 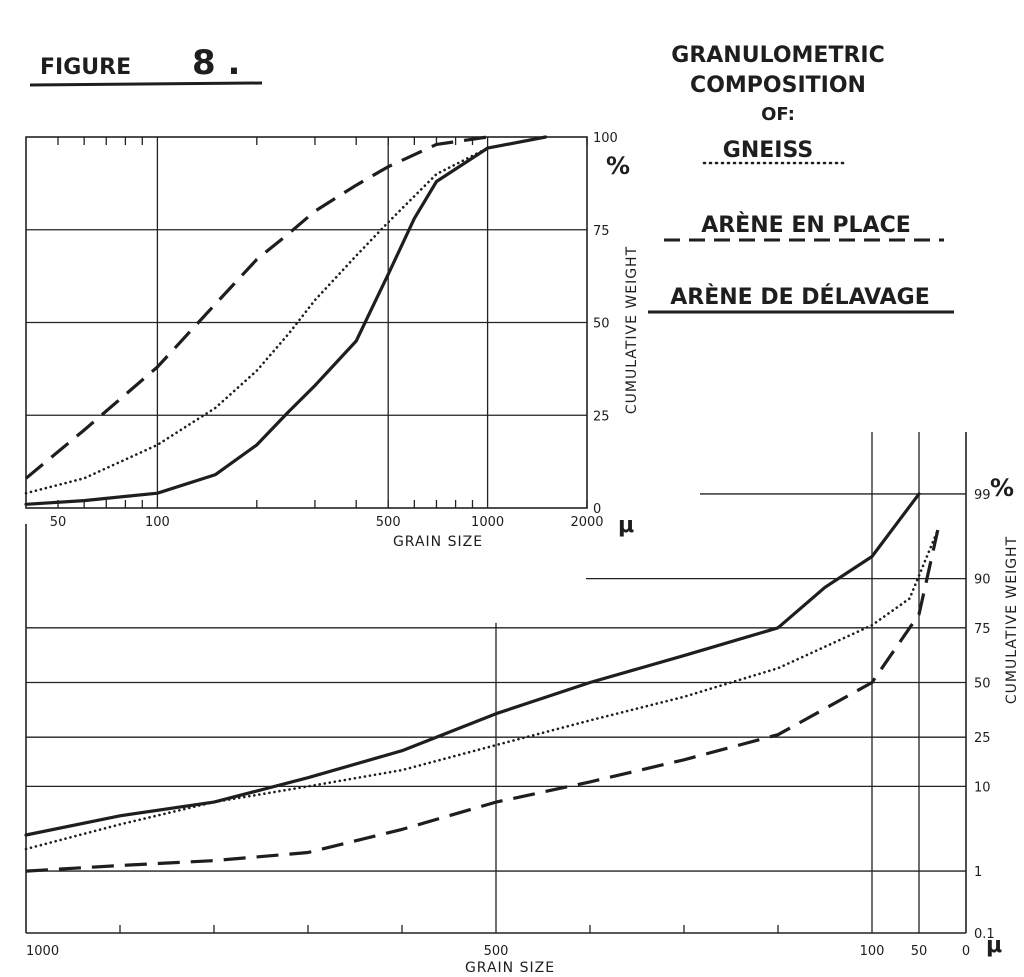 I want to click on bottom-x-tick-label: 0, so click(x=966, y=951).